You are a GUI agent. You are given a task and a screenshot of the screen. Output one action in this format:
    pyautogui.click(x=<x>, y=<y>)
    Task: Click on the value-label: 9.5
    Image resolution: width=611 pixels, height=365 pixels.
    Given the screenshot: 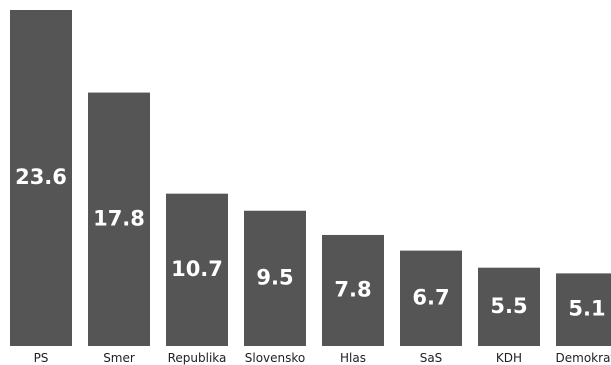 What is the action you would take?
    pyautogui.click(x=274, y=277)
    